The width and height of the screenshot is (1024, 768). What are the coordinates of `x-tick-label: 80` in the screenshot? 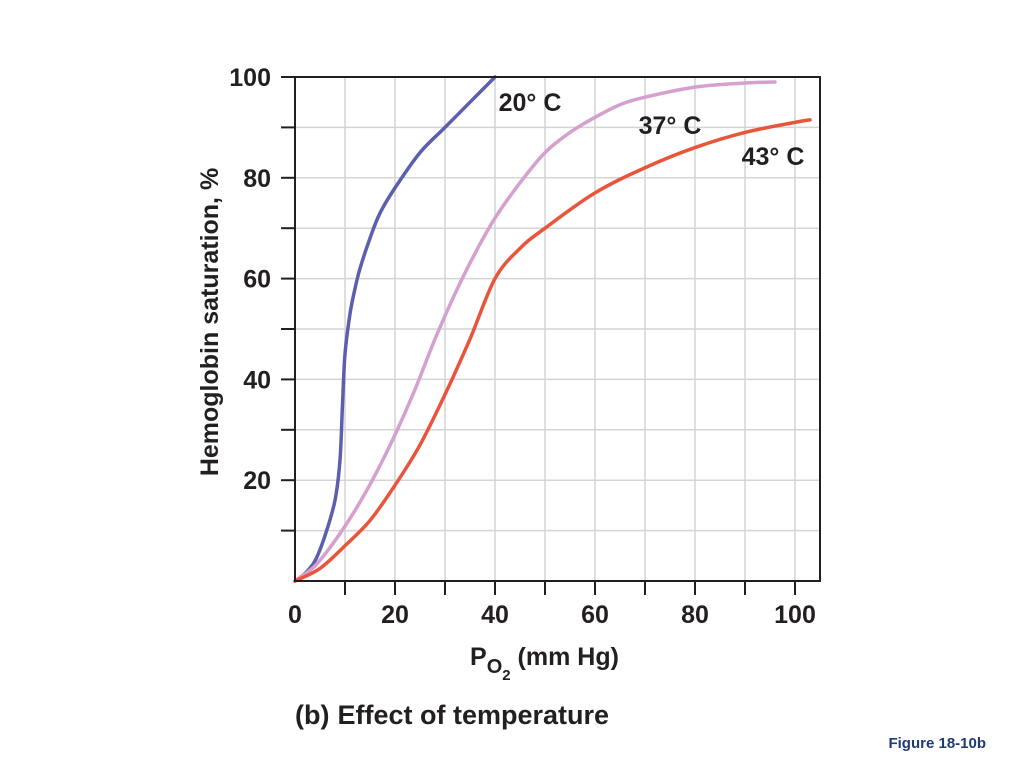 It's located at (695, 615).